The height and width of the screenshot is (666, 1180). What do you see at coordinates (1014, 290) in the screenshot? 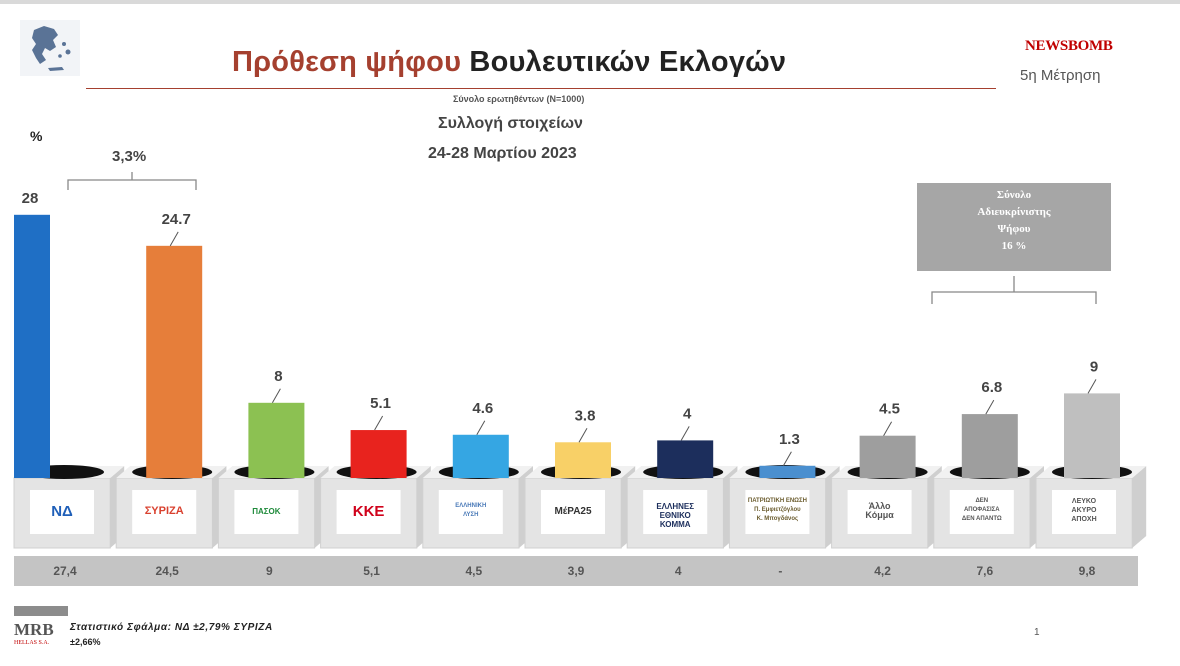
I see `undecided-bracket` at bounding box center [1014, 290].